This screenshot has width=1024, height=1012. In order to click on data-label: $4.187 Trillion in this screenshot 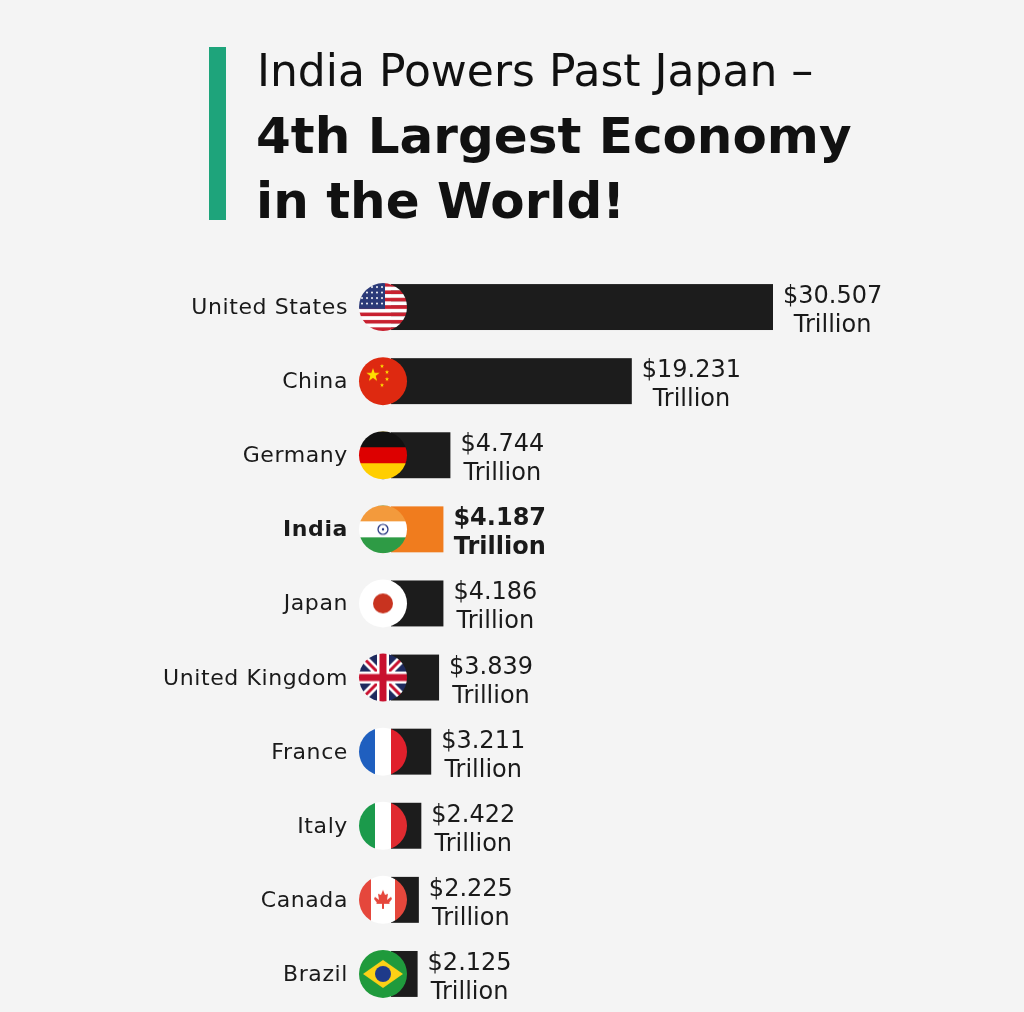, I will do `click(500, 532)`.